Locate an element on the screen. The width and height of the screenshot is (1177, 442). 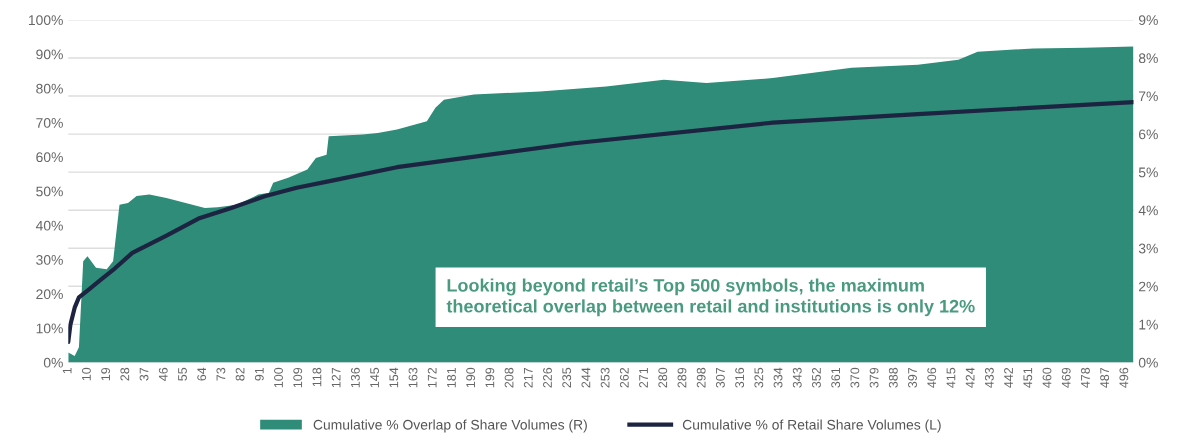
x-tick-label: 325 is located at coordinates (759, 377).